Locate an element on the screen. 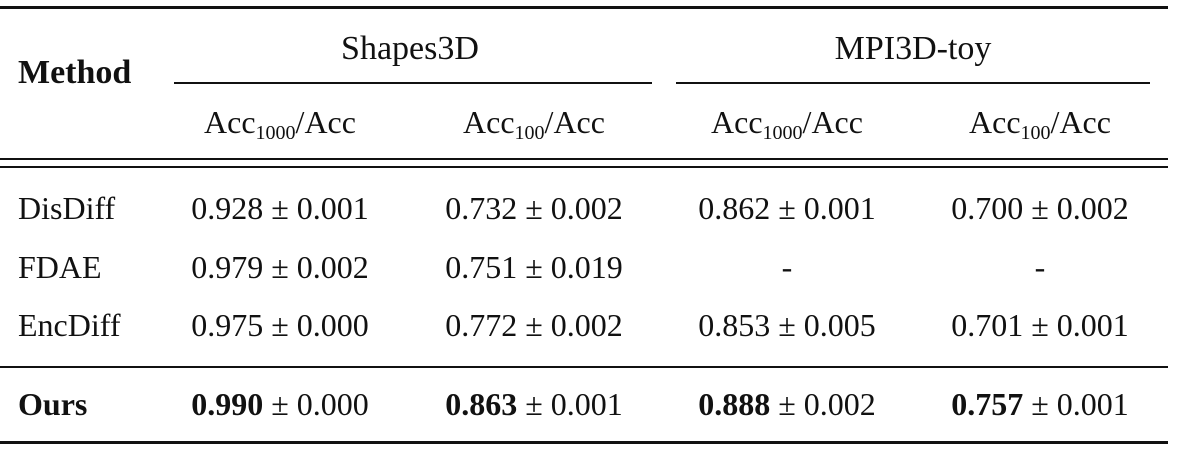 This screenshot has width=1178, height=449. col-header-shapes3d-acc1000: Acc1000/Acc is located at coordinates (280, 124).